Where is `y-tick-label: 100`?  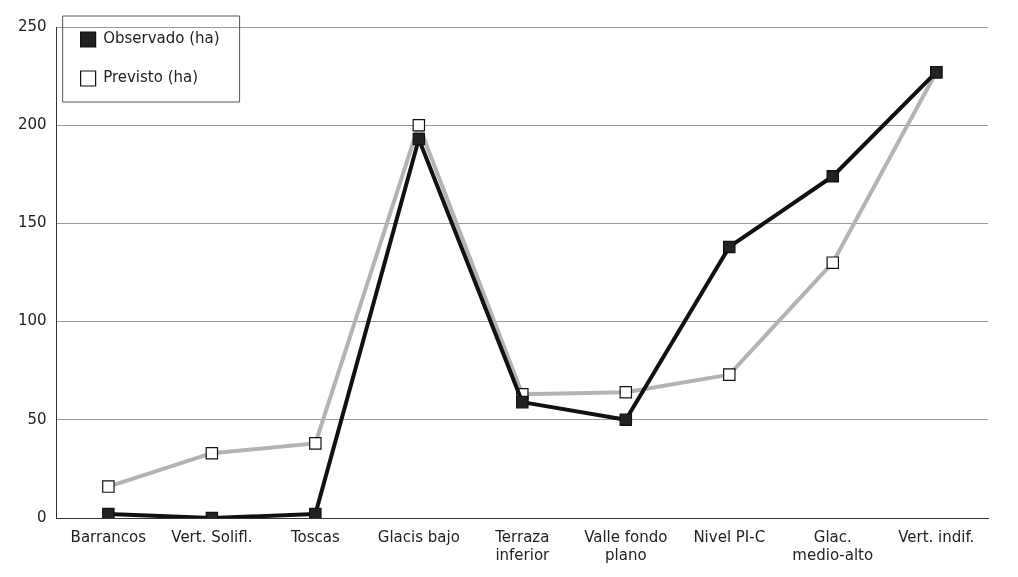 y-tick-label: 100 is located at coordinates (32, 320).